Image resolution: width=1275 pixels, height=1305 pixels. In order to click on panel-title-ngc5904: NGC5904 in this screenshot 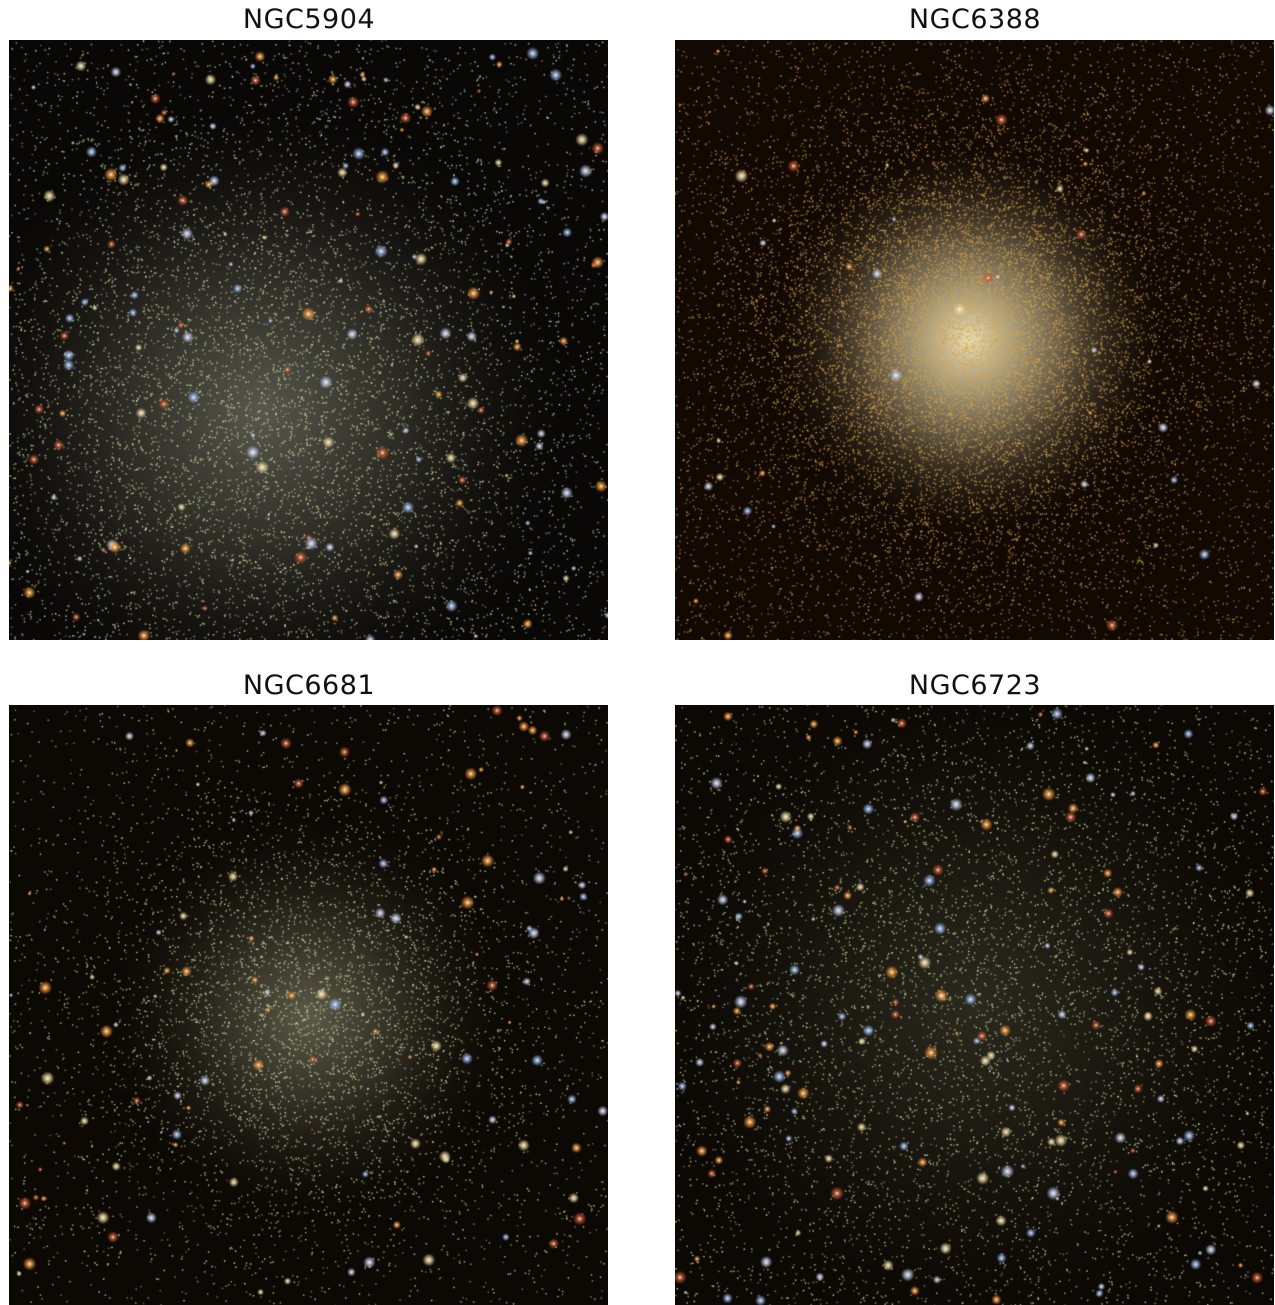, I will do `click(309, 19)`.